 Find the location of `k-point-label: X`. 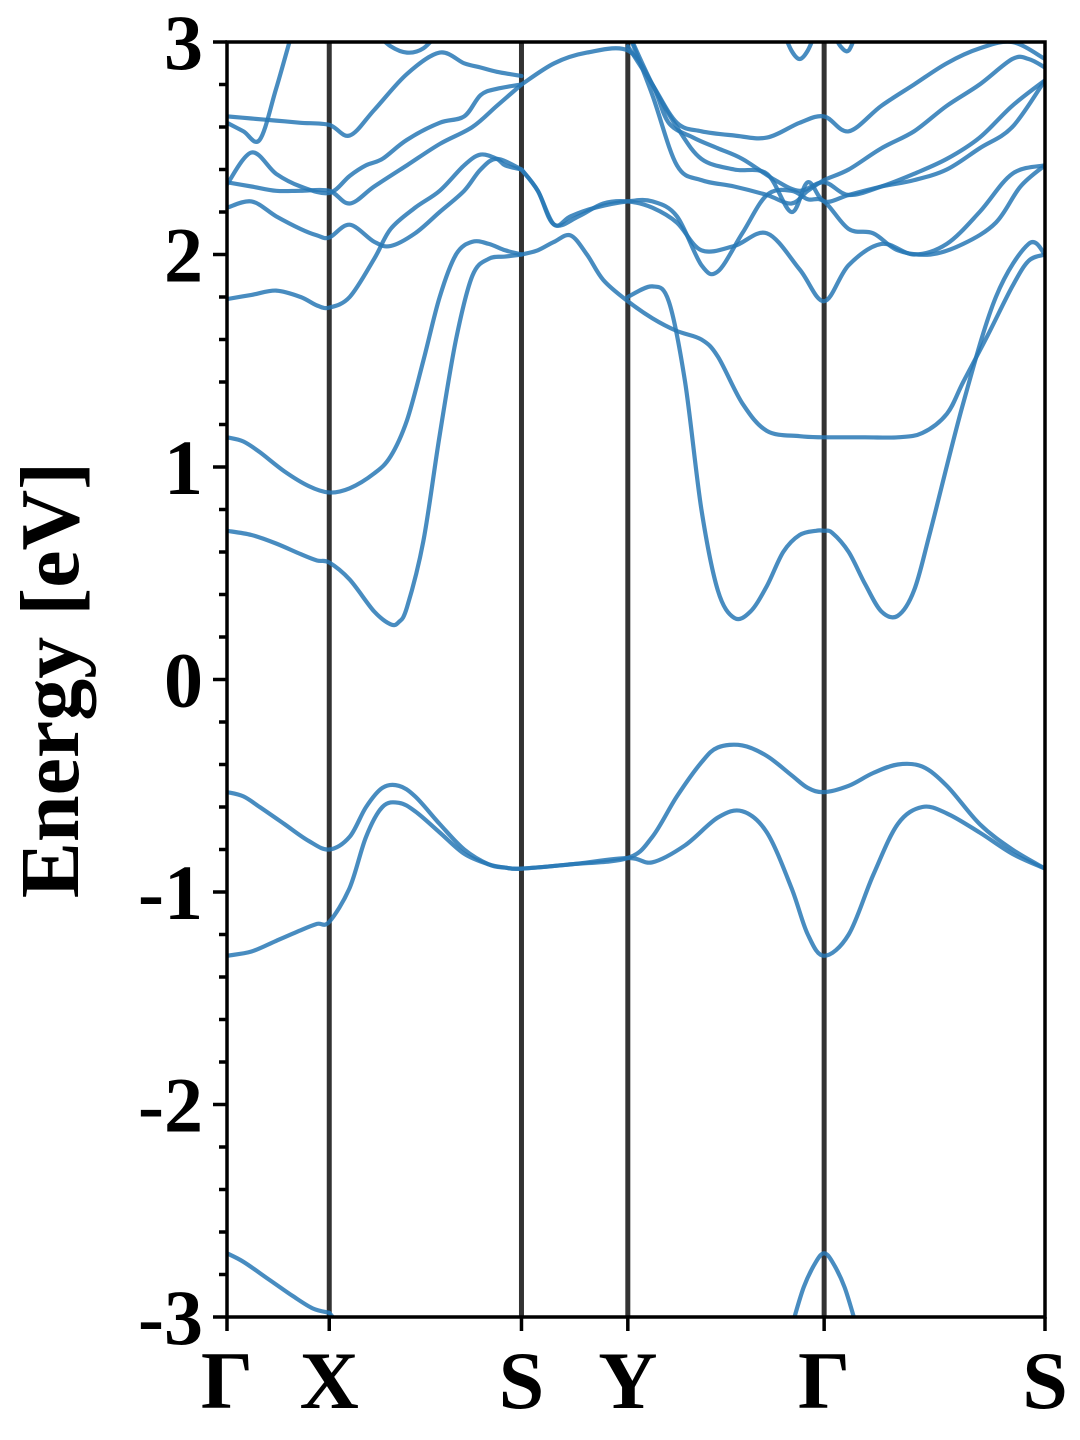

k-point-label: X is located at coordinates (329, 1380).